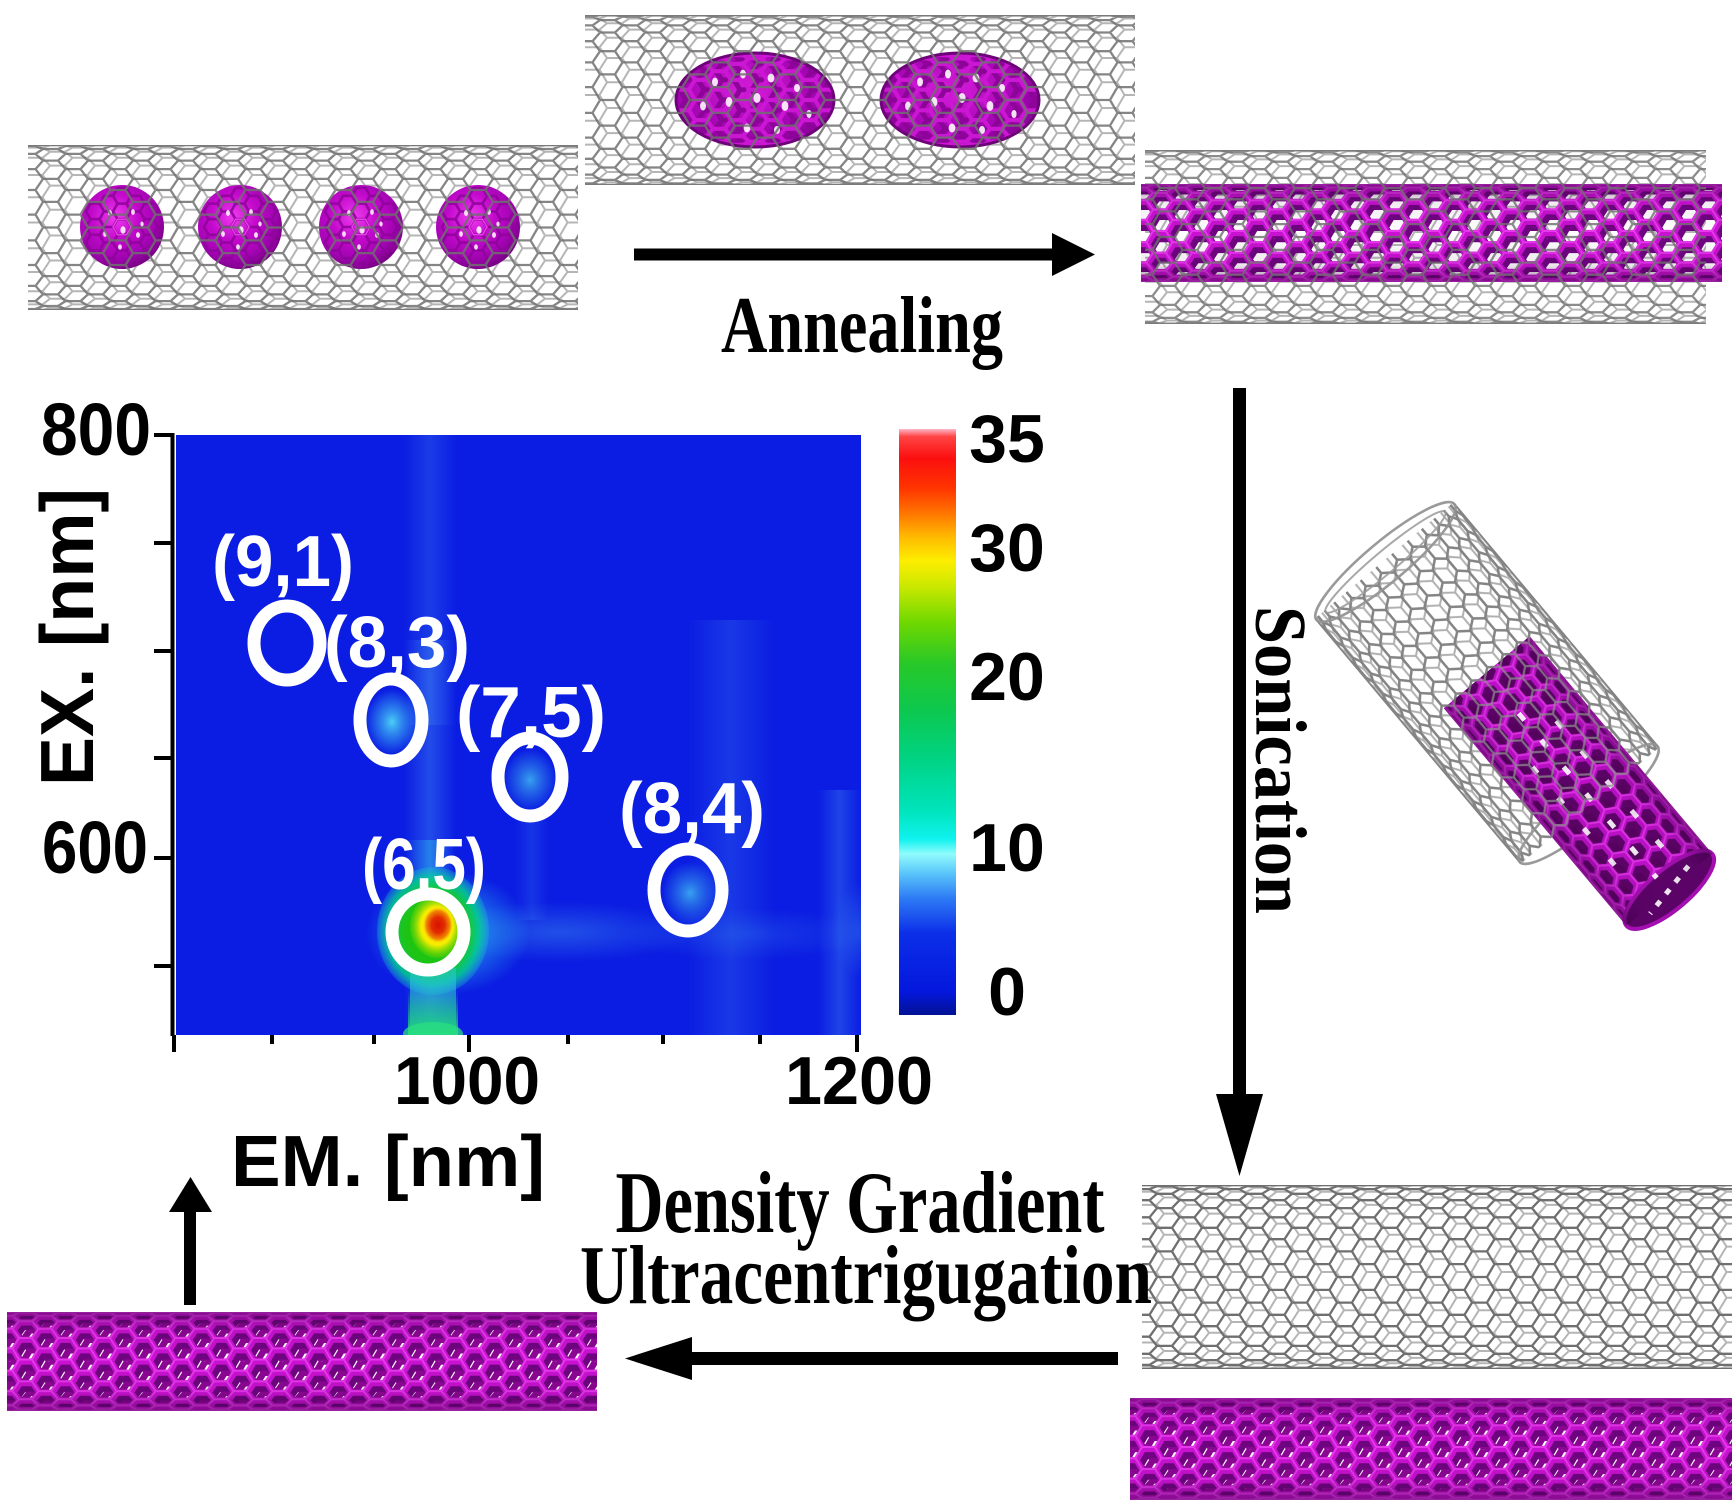  I want to click on svg-text: 1000, so click(467, 1081).